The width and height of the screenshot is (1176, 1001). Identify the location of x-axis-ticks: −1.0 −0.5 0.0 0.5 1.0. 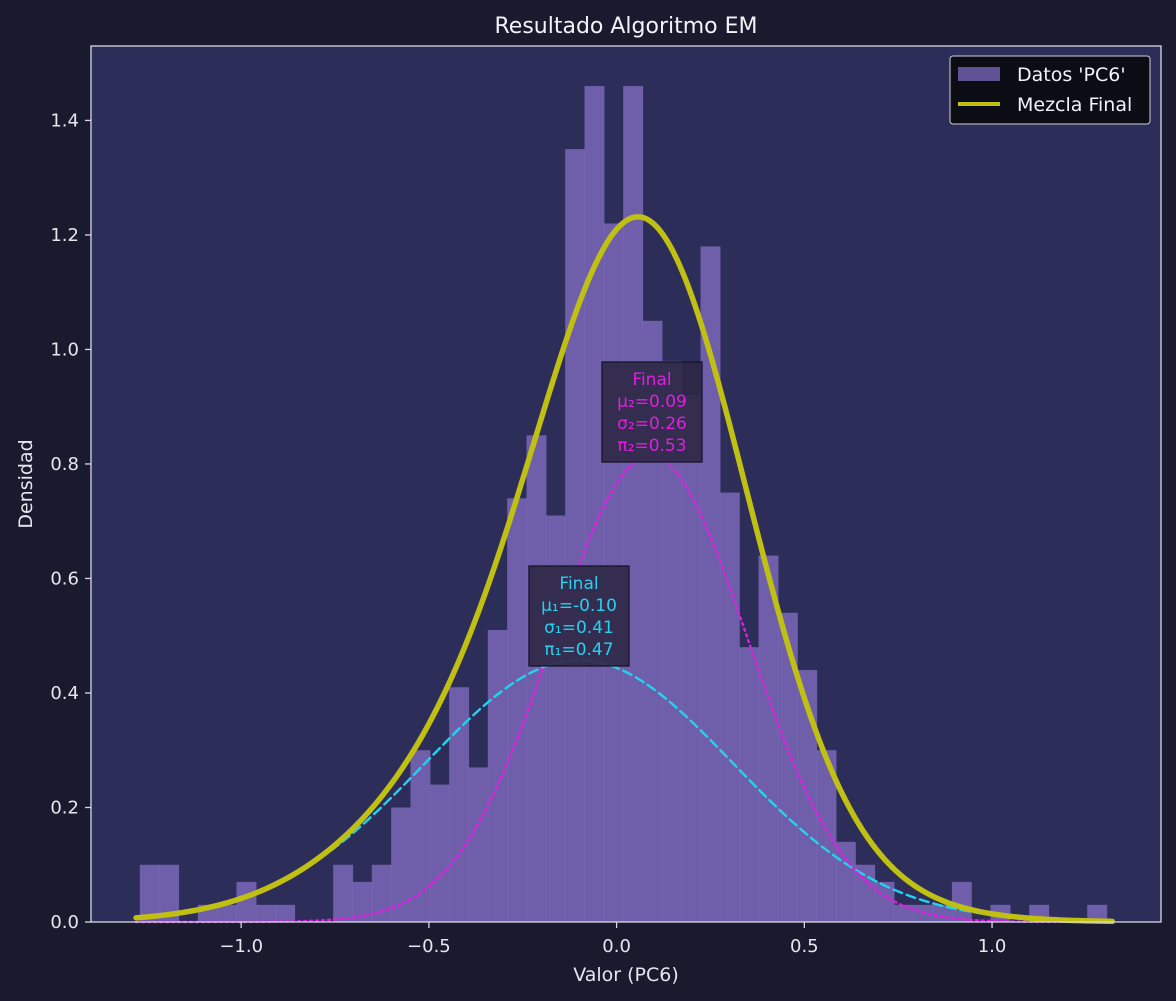
(612, 939).